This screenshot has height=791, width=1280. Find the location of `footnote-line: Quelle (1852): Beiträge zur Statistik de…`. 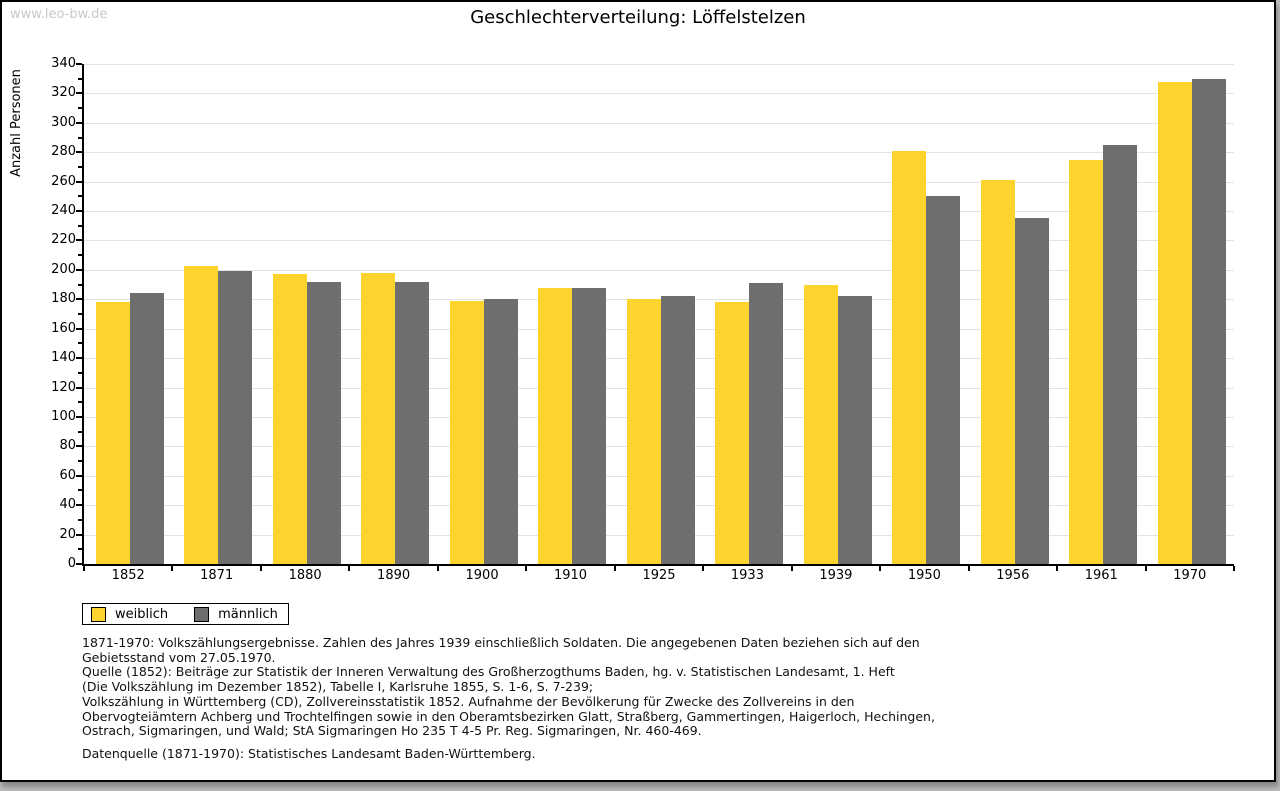

footnote-line: Quelle (1852): Beiträge zur Statistik de… is located at coordinates (488, 672).